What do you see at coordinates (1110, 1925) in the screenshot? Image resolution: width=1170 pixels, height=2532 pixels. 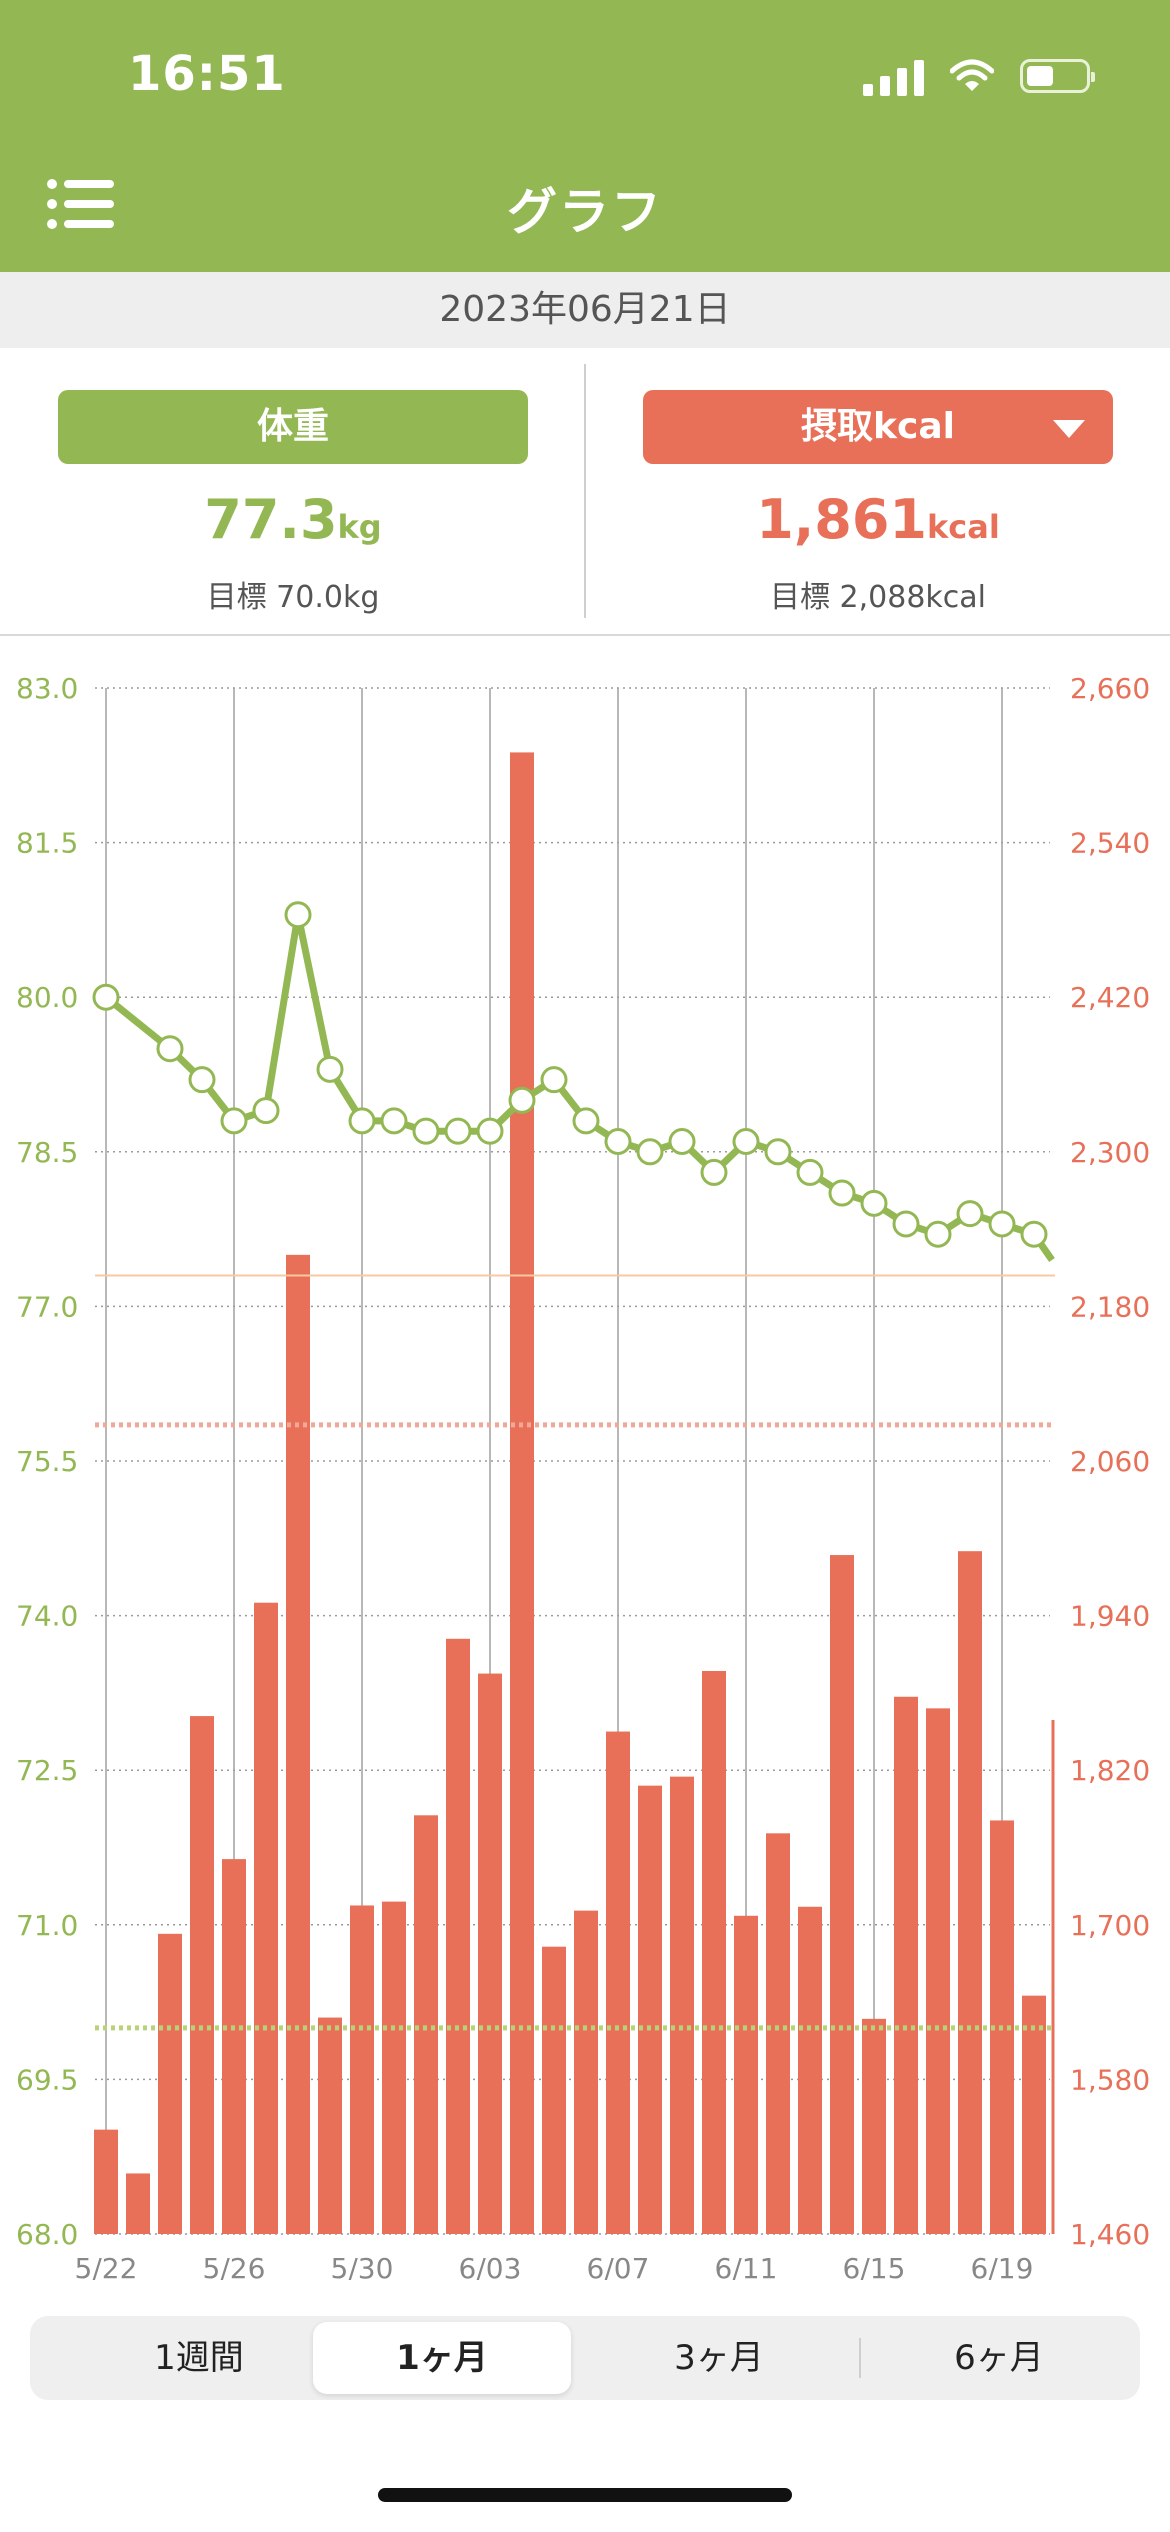 I see `right-axis-tick-label: 1,700` at bounding box center [1110, 1925].